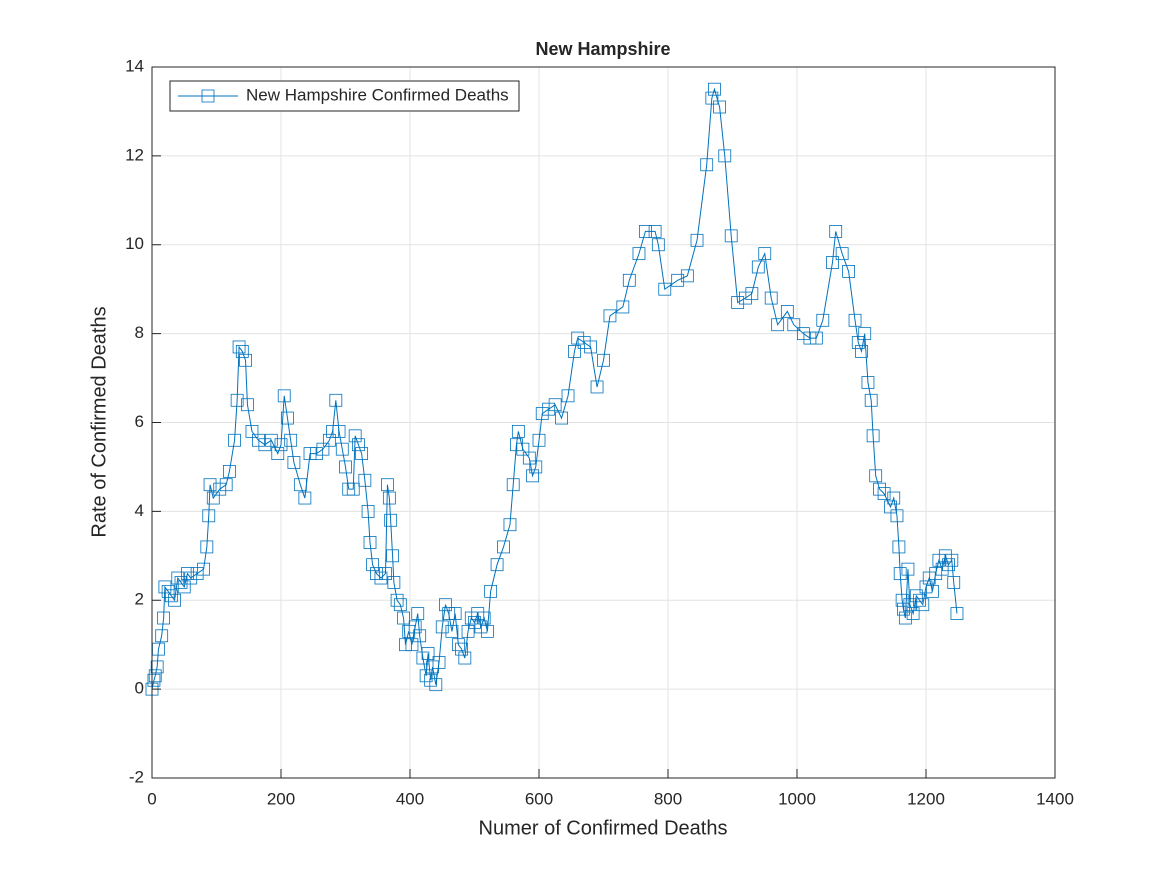 The width and height of the screenshot is (1167, 875). What do you see at coordinates (377, 94) in the screenshot?
I see `legend-label: New Hampshire Confirmed Deaths` at bounding box center [377, 94].